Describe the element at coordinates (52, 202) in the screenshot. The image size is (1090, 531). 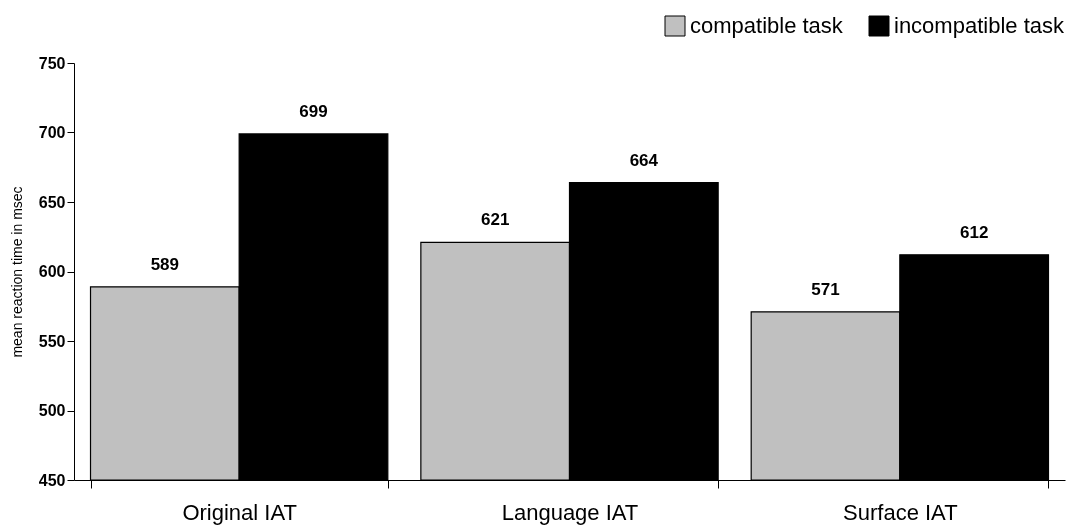
I see `y-tick-label: 650` at that location.